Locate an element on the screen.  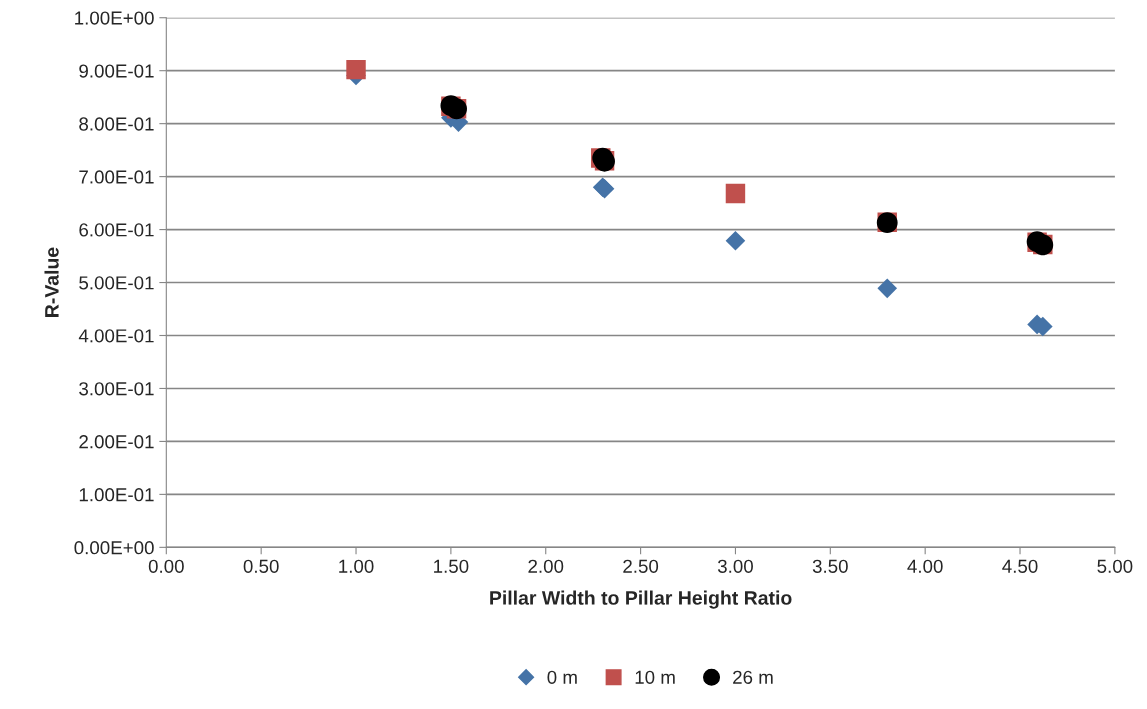
x-tick-label: 1.00 is located at coordinates (356, 566).